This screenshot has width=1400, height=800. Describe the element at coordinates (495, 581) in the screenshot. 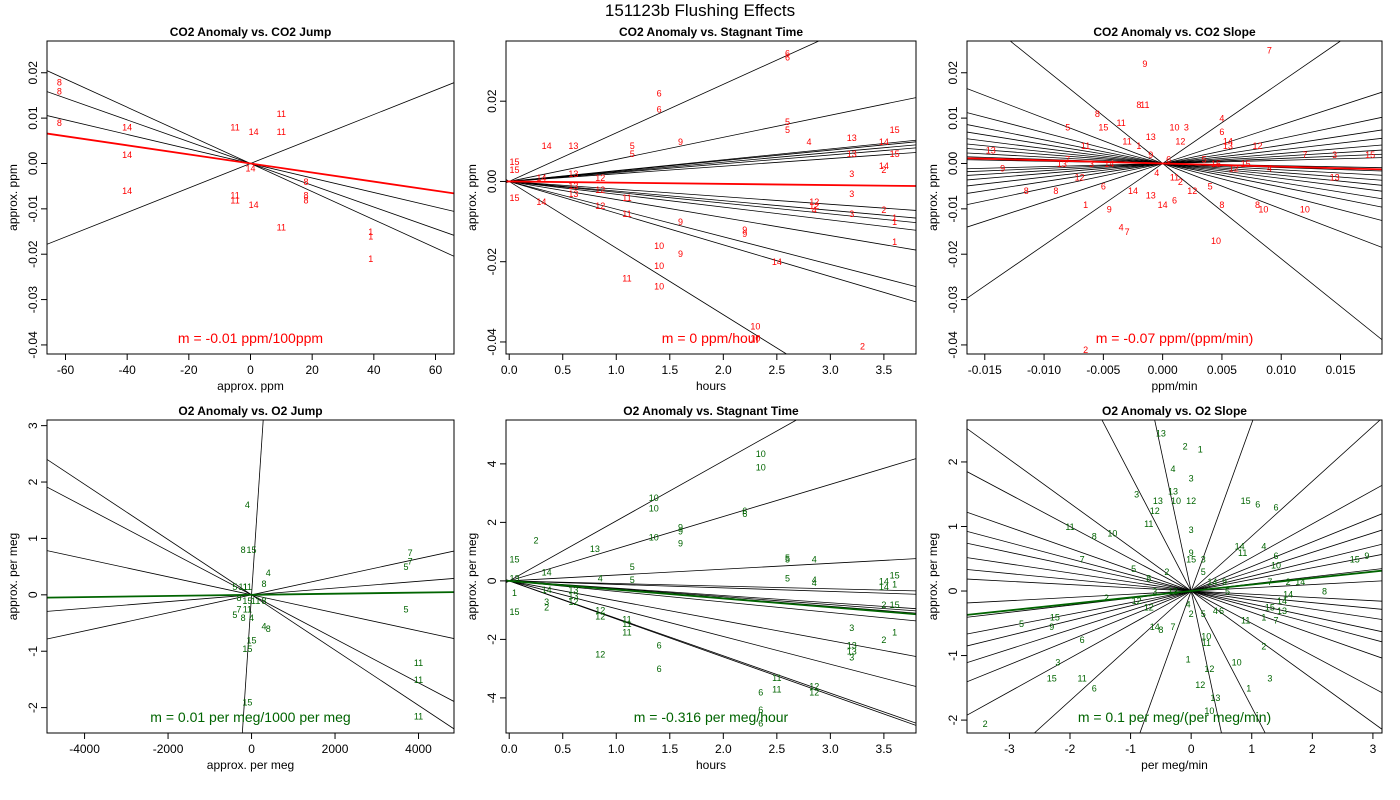

I see `y-axis: -4 -2 0 2 4` at that location.